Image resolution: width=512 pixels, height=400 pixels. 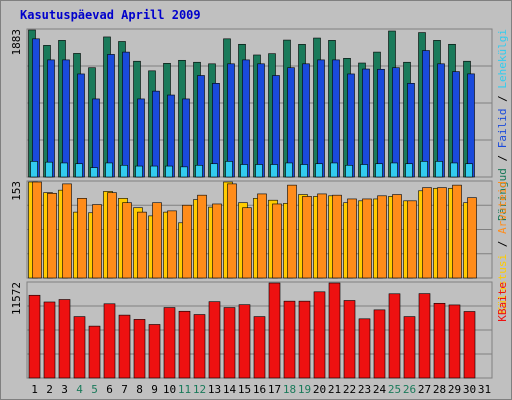 I want to click on y-max-label: 153, so click(x=16, y=191).